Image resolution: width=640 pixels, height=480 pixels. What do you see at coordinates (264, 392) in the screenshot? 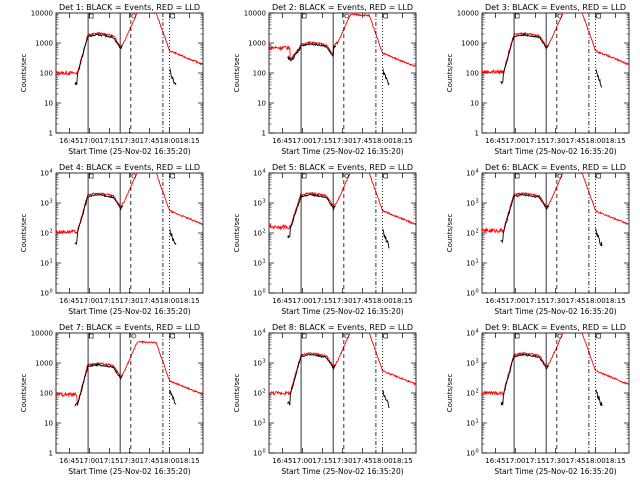
I see `y-tick-exponent: 2` at bounding box center [264, 392].